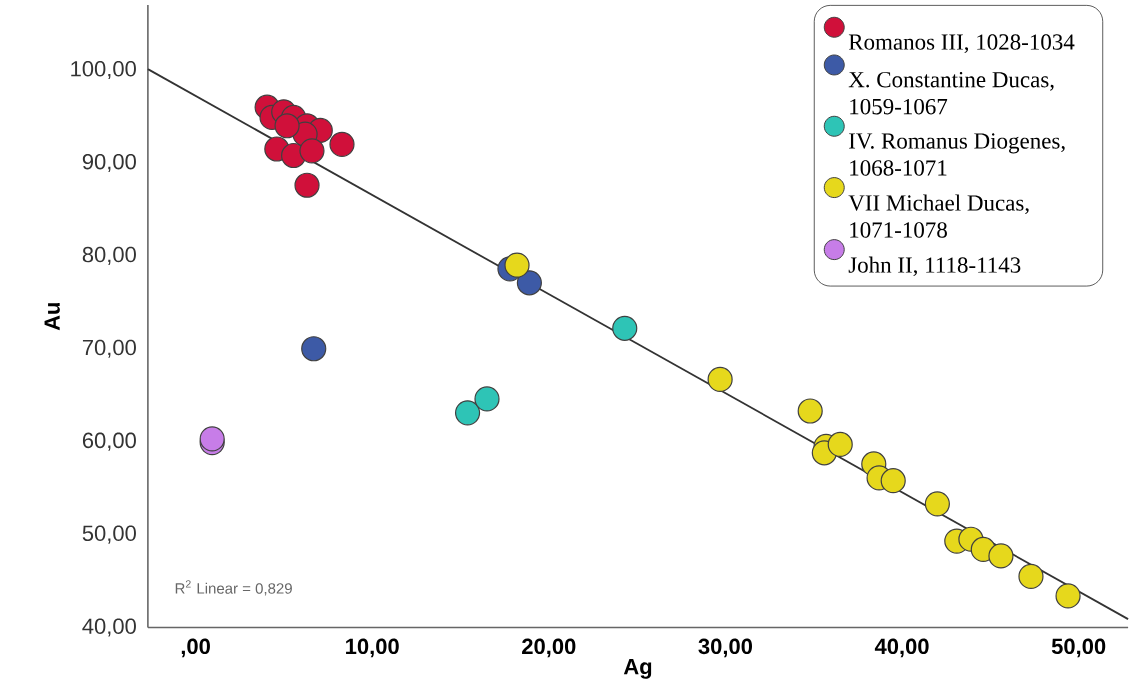 The height and width of the screenshot is (699, 1129). What do you see at coordinates (961, 43) in the screenshot?
I see `legend-label: Romanos III, 1028-1034` at bounding box center [961, 43].